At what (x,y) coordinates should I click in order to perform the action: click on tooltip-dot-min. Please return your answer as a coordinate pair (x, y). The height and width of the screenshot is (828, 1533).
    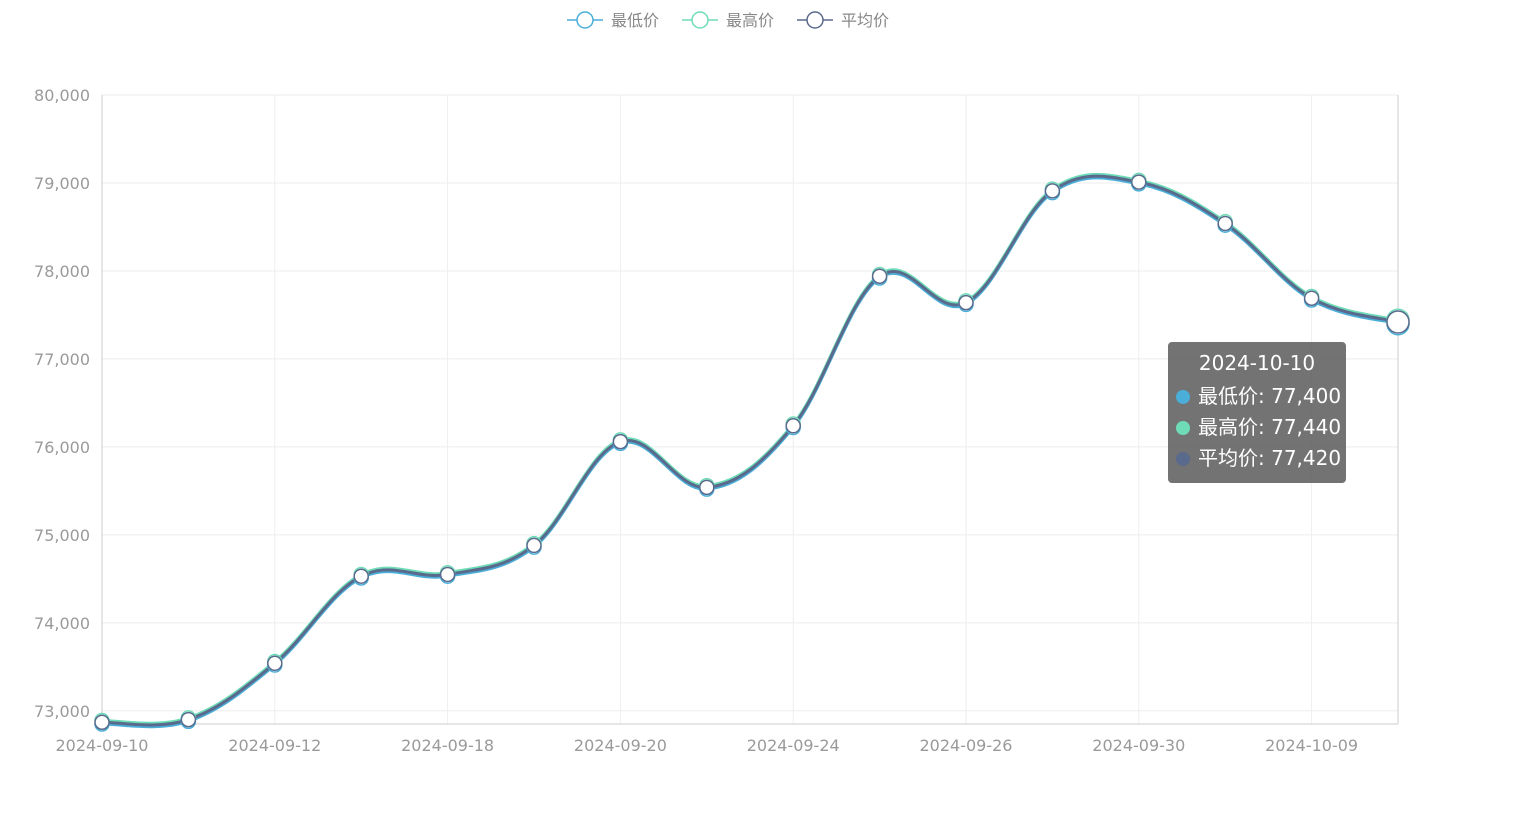
    Looking at the image, I should click on (1183, 396).